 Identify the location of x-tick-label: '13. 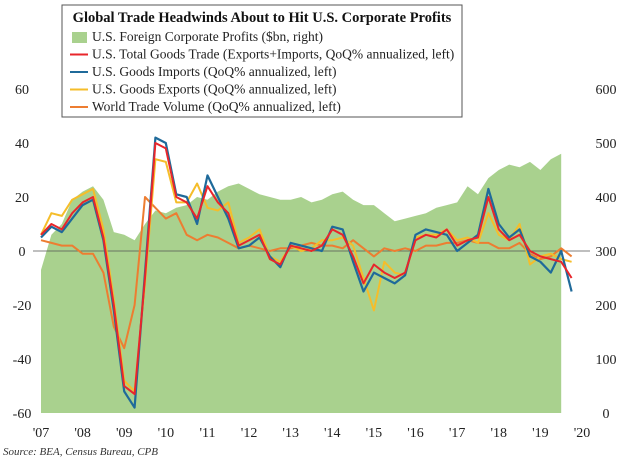
(290, 433).